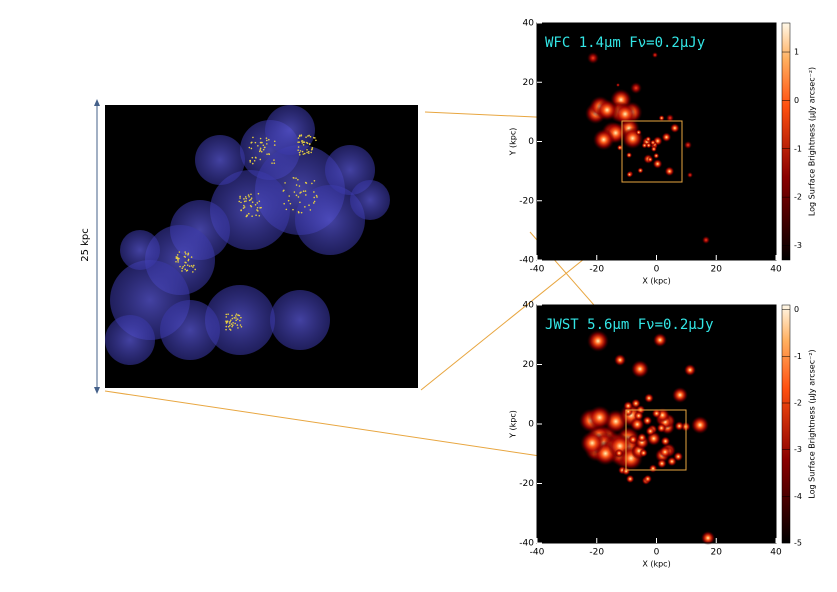  Describe the element at coordinates (776, 270) in the screenshot. I see `x-tick-label: 40` at that location.